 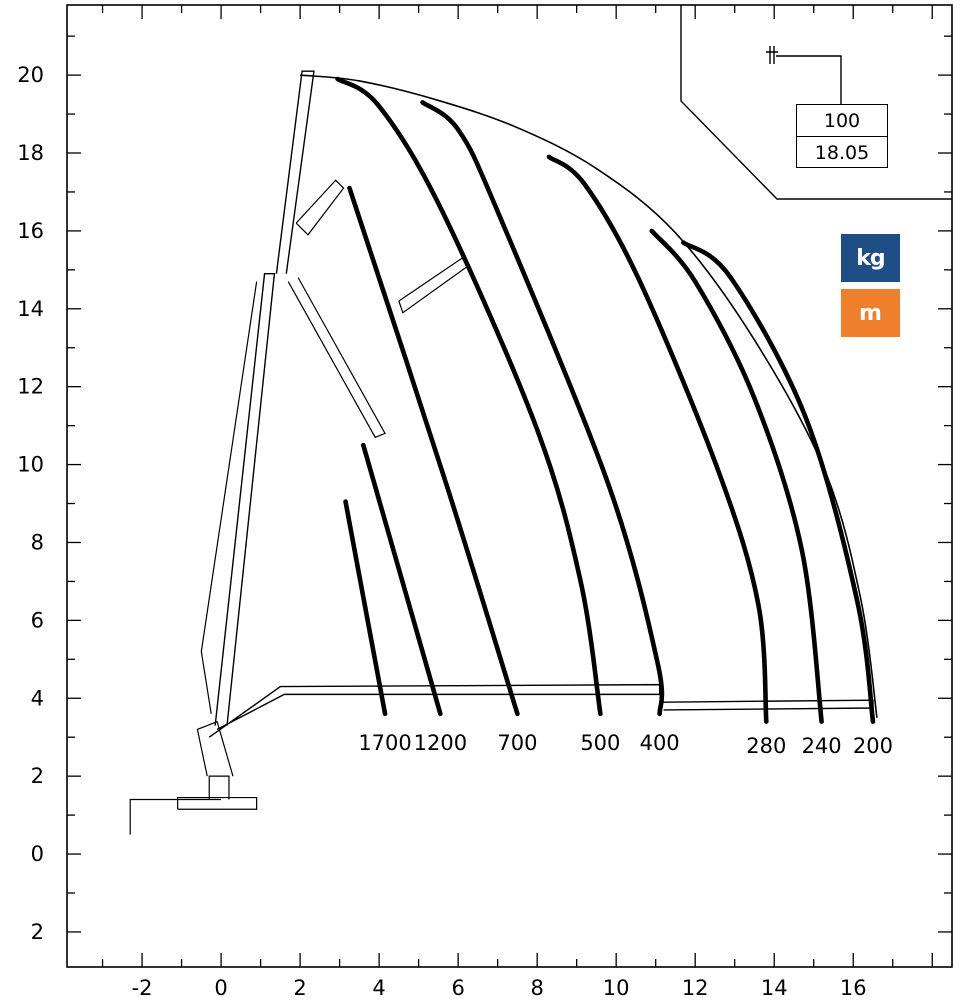 What do you see at coordinates (440, 743) in the screenshot?
I see `load-curve-label: 1200` at bounding box center [440, 743].